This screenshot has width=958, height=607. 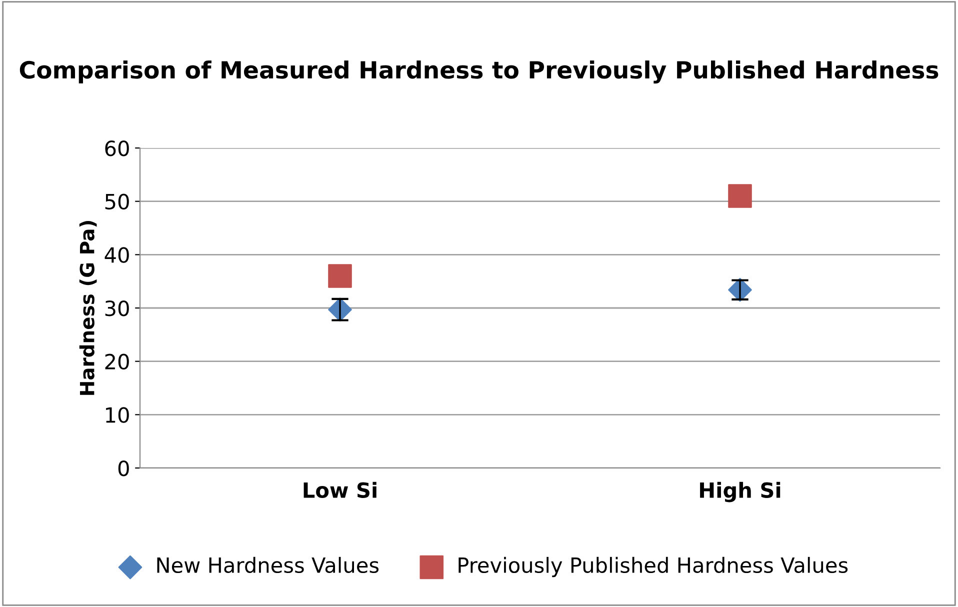 What do you see at coordinates (268, 565) in the screenshot?
I see `legend-label: New Hardness Values` at bounding box center [268, 565].